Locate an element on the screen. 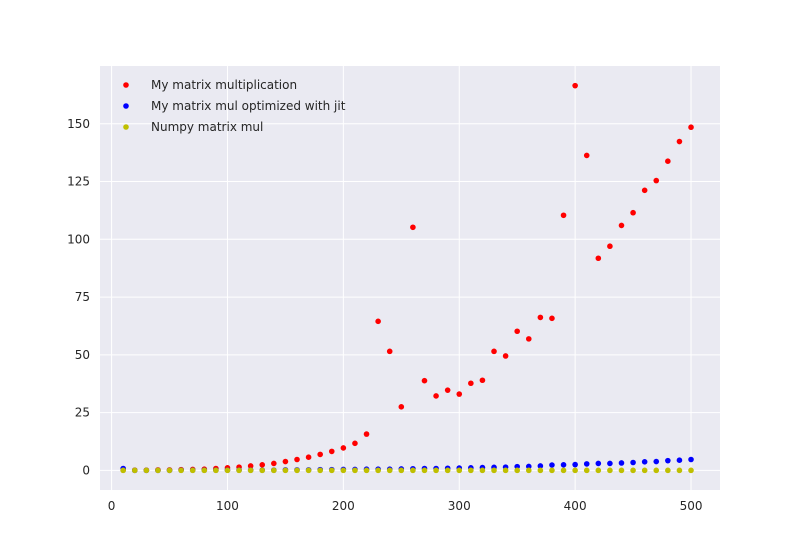 The height and width of the screenshot is (554, 800). legend-label: Numpy matrix mul is located at coordinates (207, 127).